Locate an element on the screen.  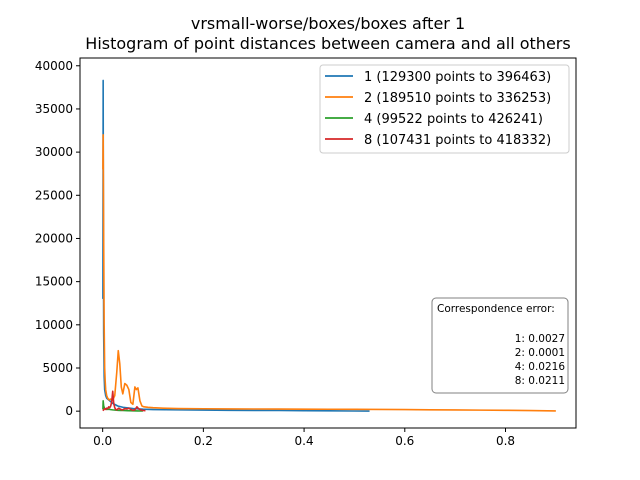
y-tick-label: 20000 is located at coordinates (54, 238).